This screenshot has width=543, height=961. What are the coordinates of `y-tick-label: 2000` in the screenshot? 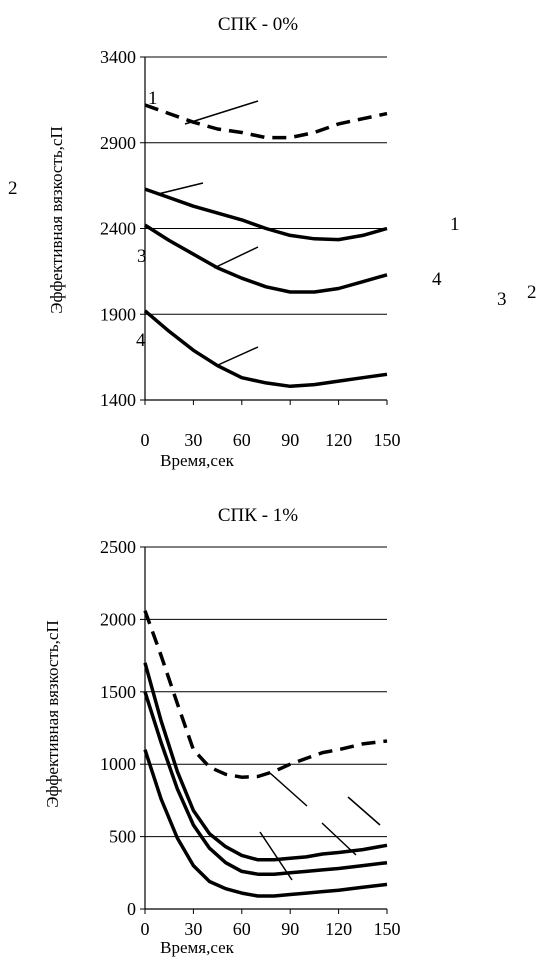 It's located at (118, 619).